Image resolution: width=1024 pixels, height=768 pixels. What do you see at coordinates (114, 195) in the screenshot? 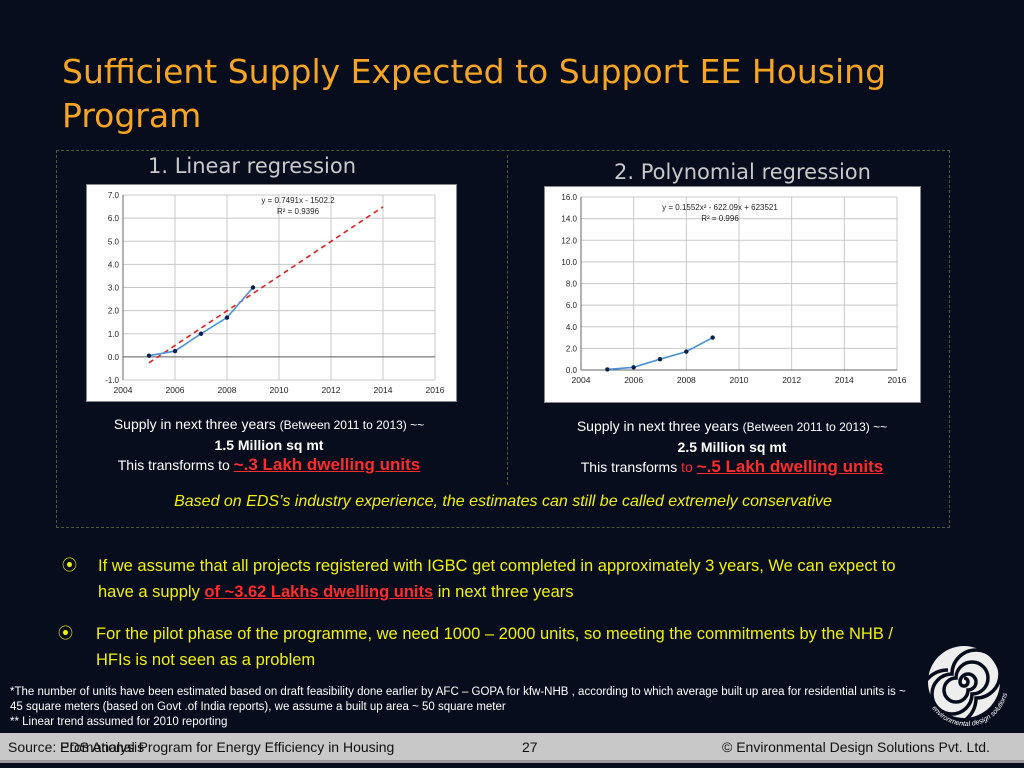
I see `y-tick-label: 7.0` at bounding box center [114, 195].